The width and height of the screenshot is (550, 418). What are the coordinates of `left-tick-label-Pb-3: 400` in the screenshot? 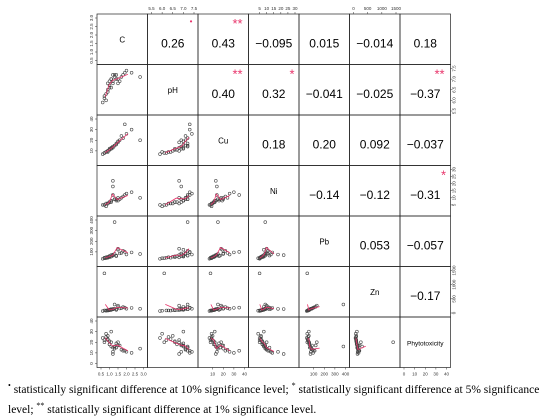 It's located at (91, 220).